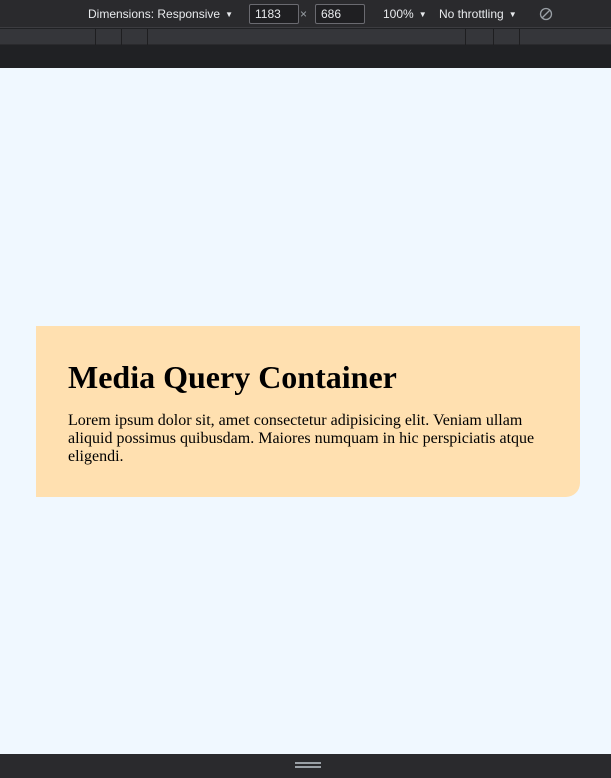 The width and height of the screenshot is (611, 778). What do you see at coordinates (305, 56) in the screenshot?
I see `viewport-top-gutter` at bounding box center [305, 56].